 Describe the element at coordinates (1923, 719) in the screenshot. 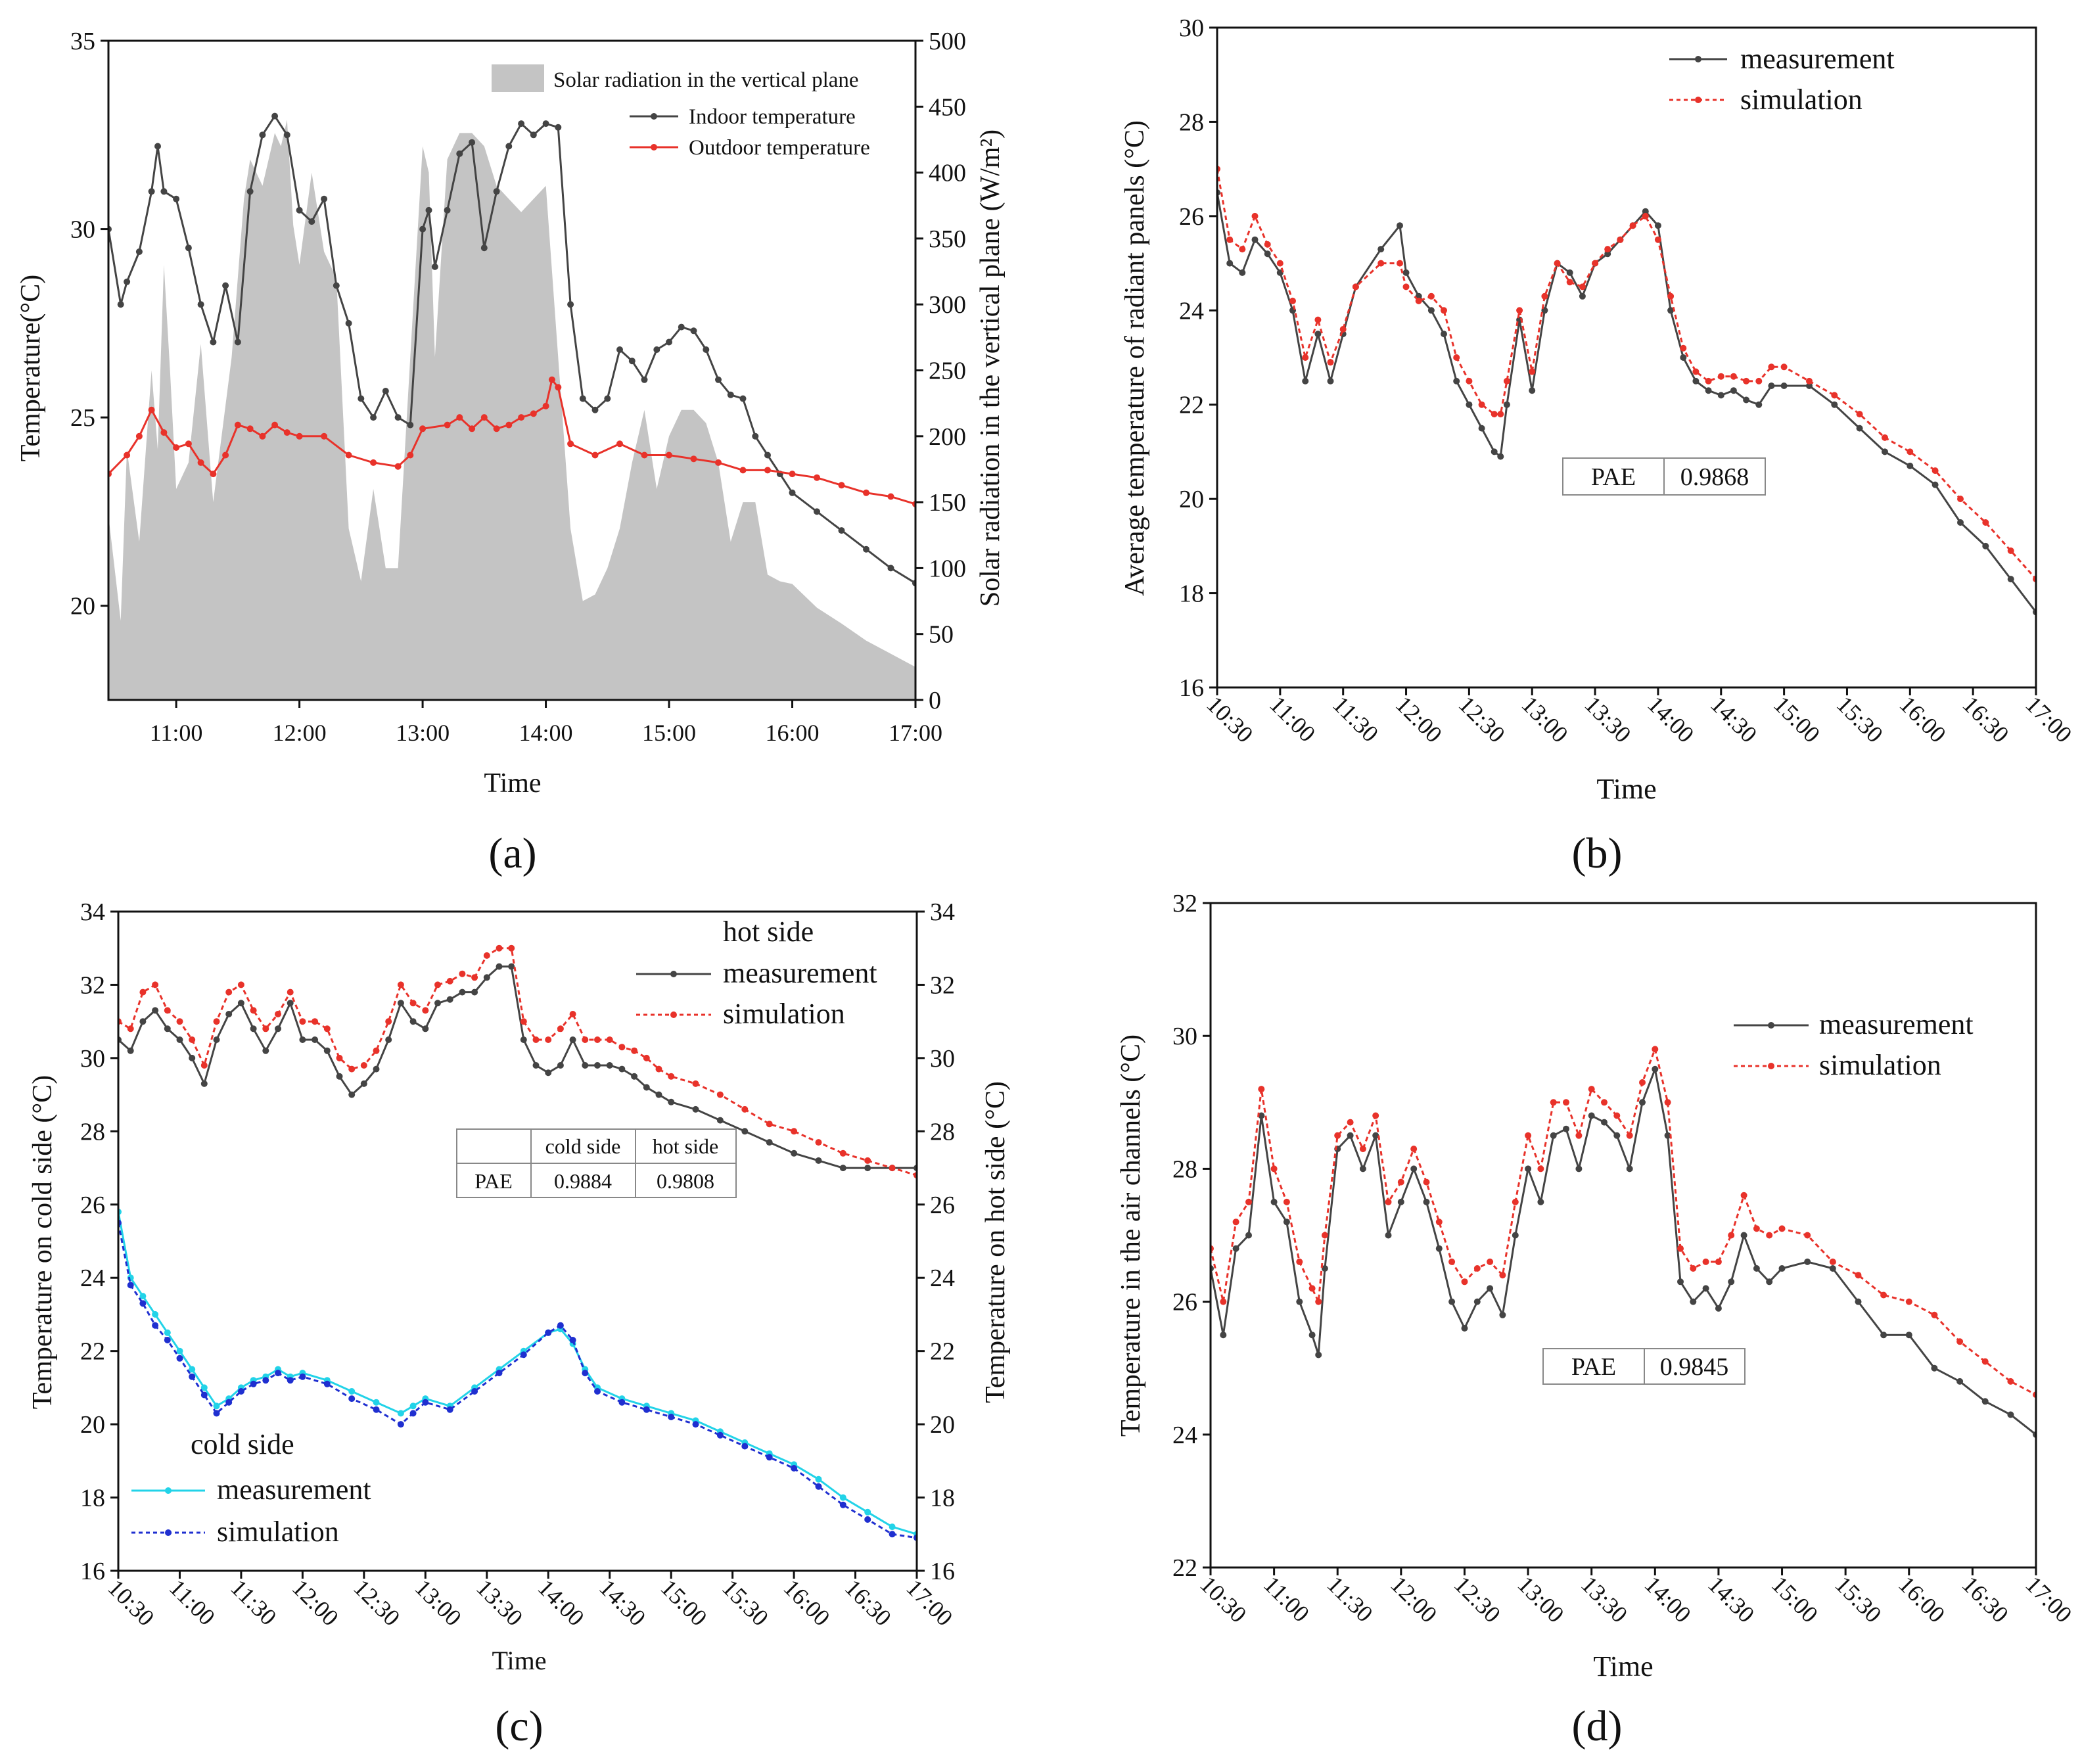

I see `x-tick-label: 16:00` at that location.